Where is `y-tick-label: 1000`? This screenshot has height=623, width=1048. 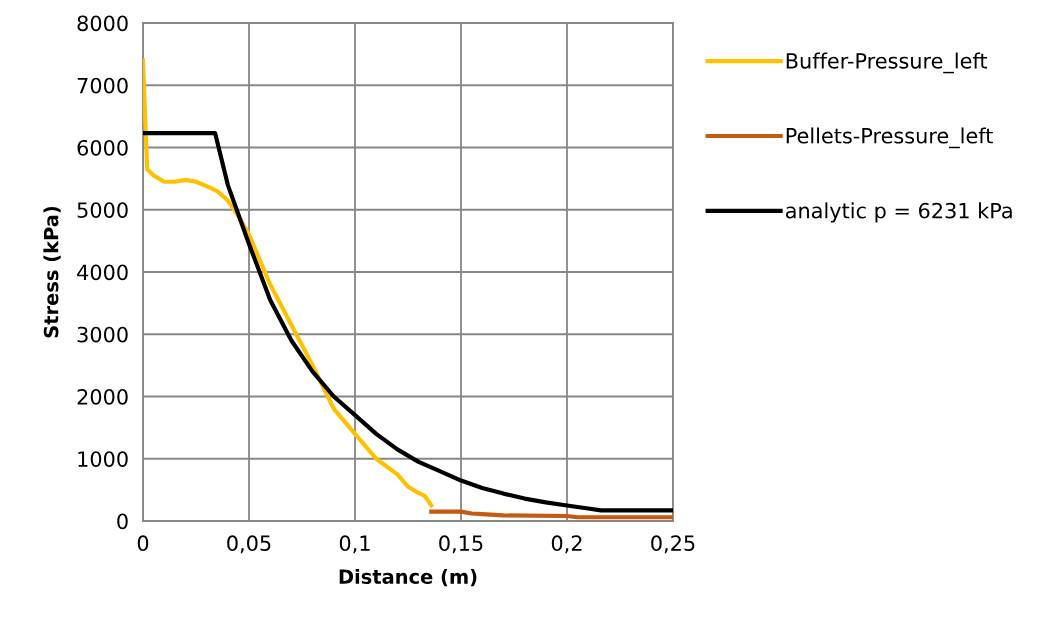 y-tick-label: 1000 is located at coordinates (103, 459).